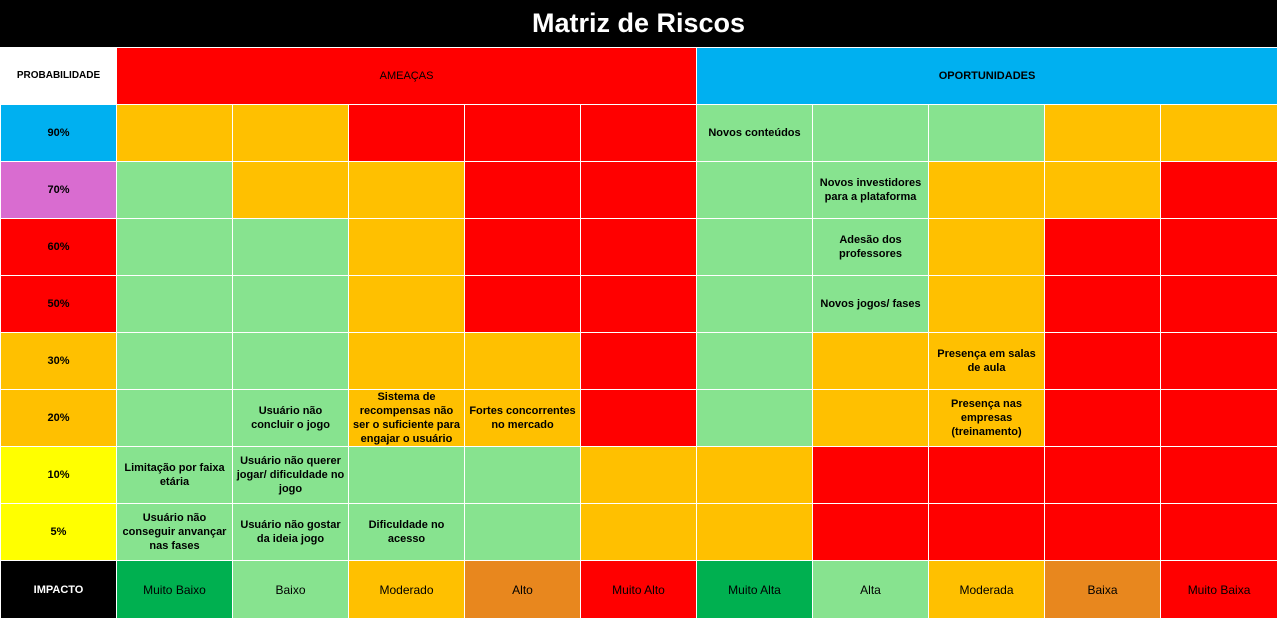 Image resolution: width=1277 pixels, height=619 pixels. Describe the element at coordinates (58, 361) in the screenshot. I see `probability-label: 30%` at that location.